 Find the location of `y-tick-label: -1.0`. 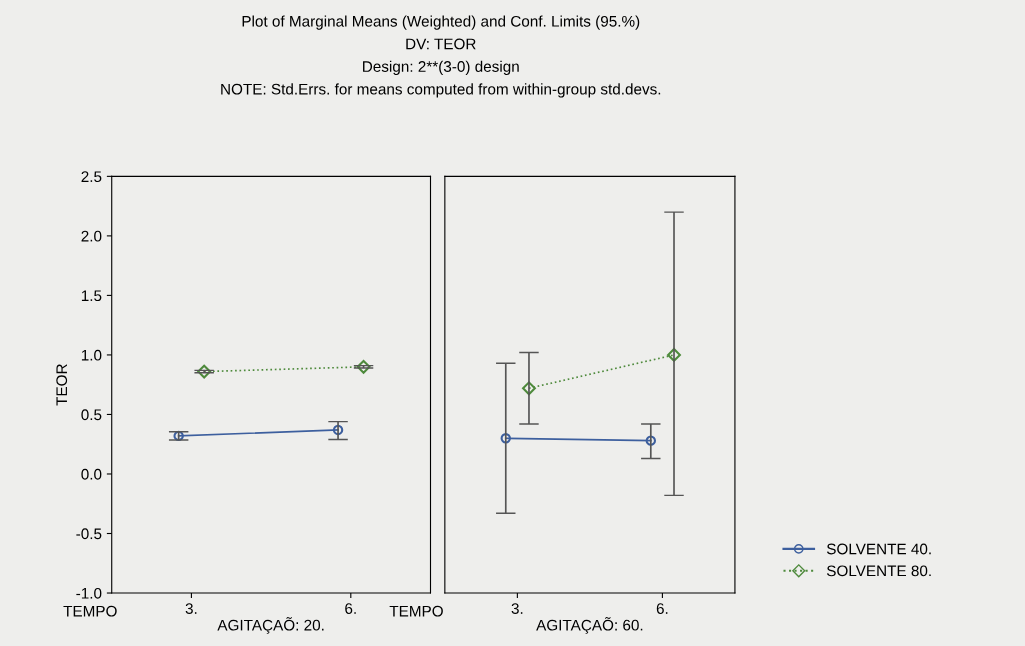

y-tick-label: -1.0 is located at coordinates (89, 593).